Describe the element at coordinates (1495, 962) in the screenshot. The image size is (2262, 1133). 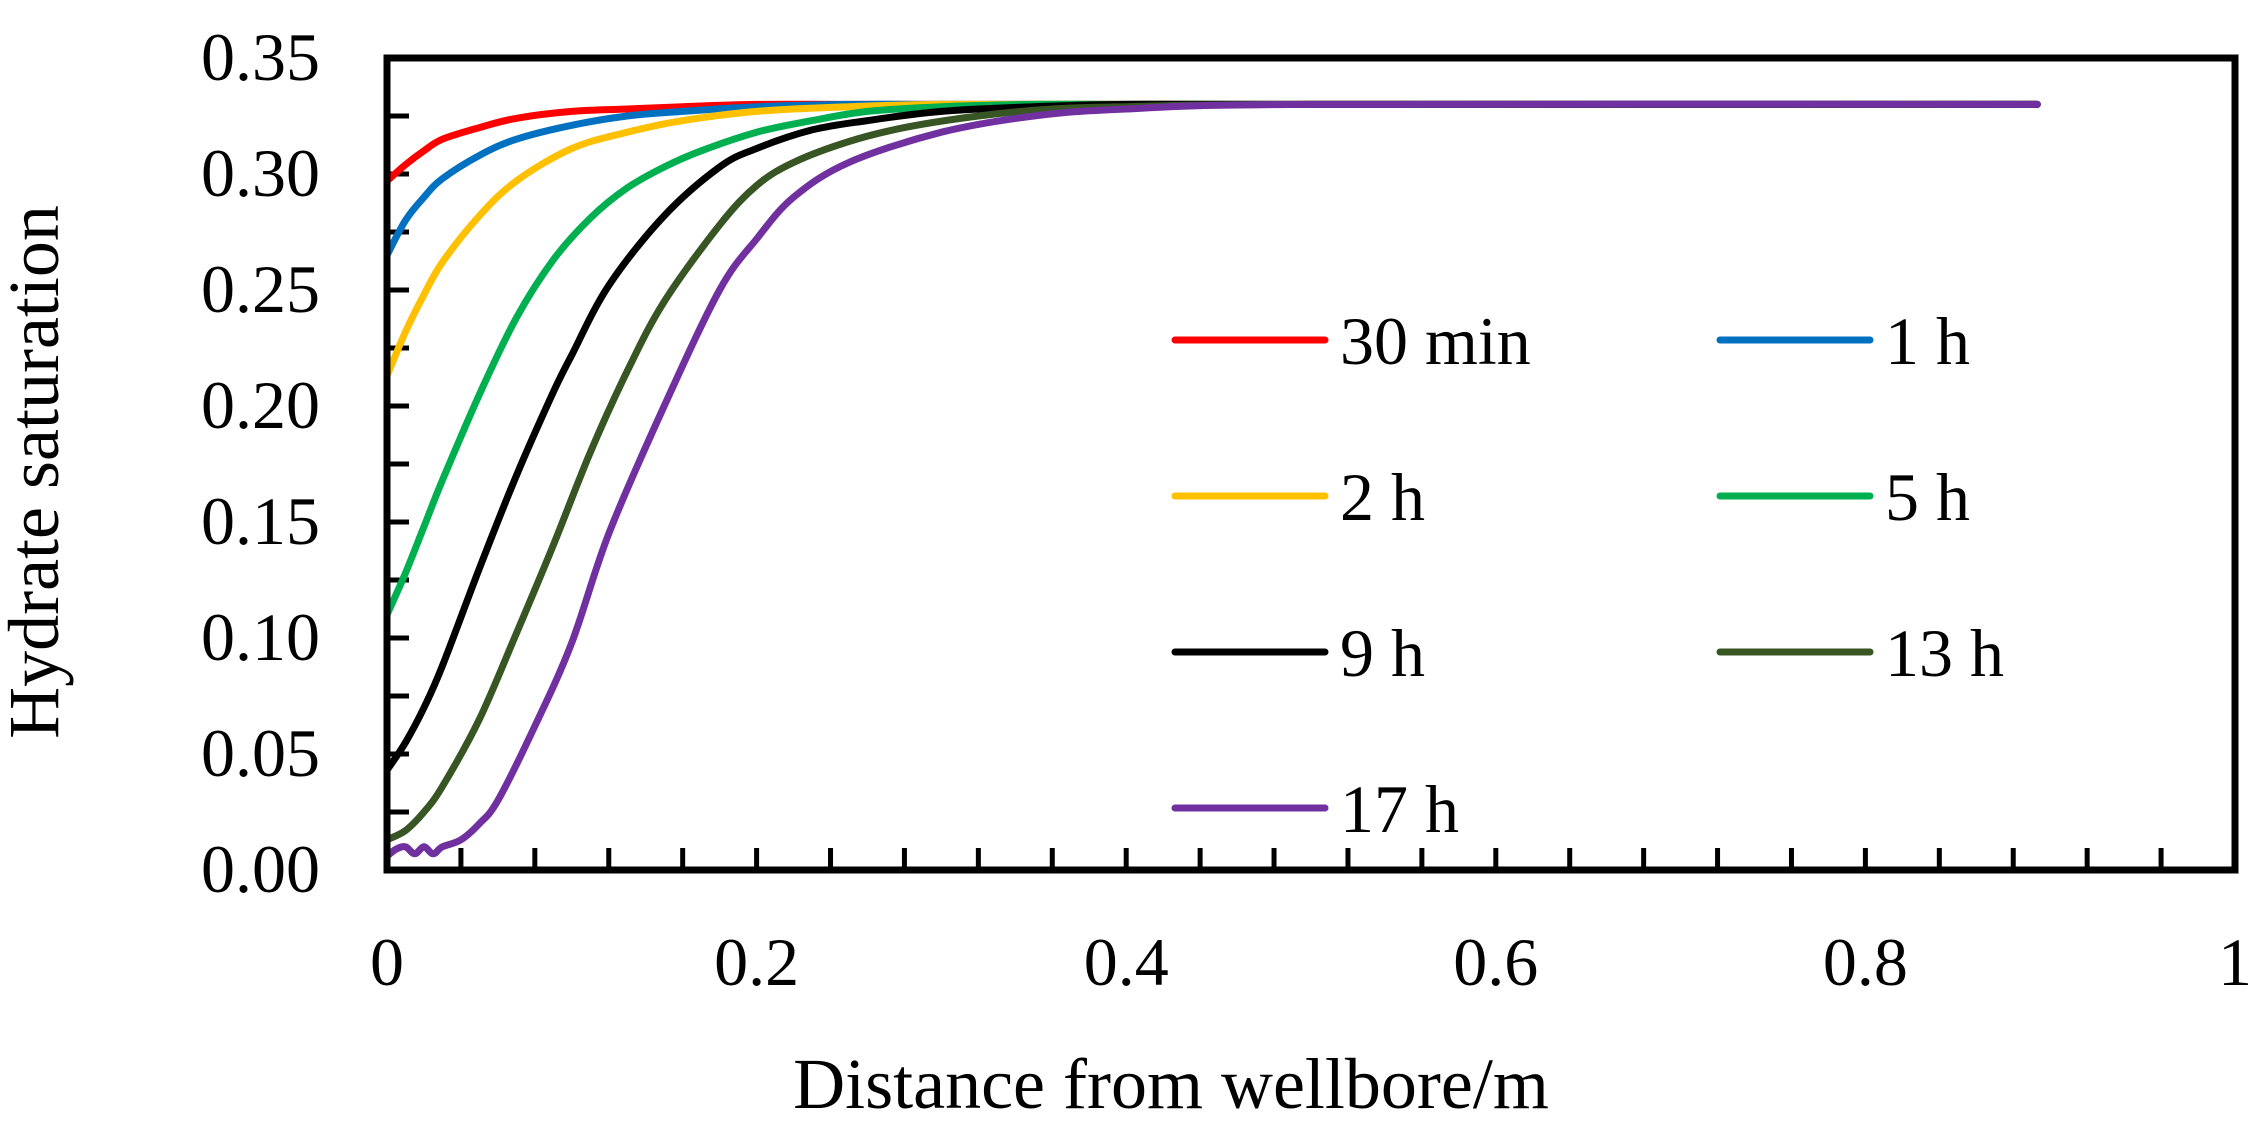
I see `x-tick-label: 0.6` at that location.